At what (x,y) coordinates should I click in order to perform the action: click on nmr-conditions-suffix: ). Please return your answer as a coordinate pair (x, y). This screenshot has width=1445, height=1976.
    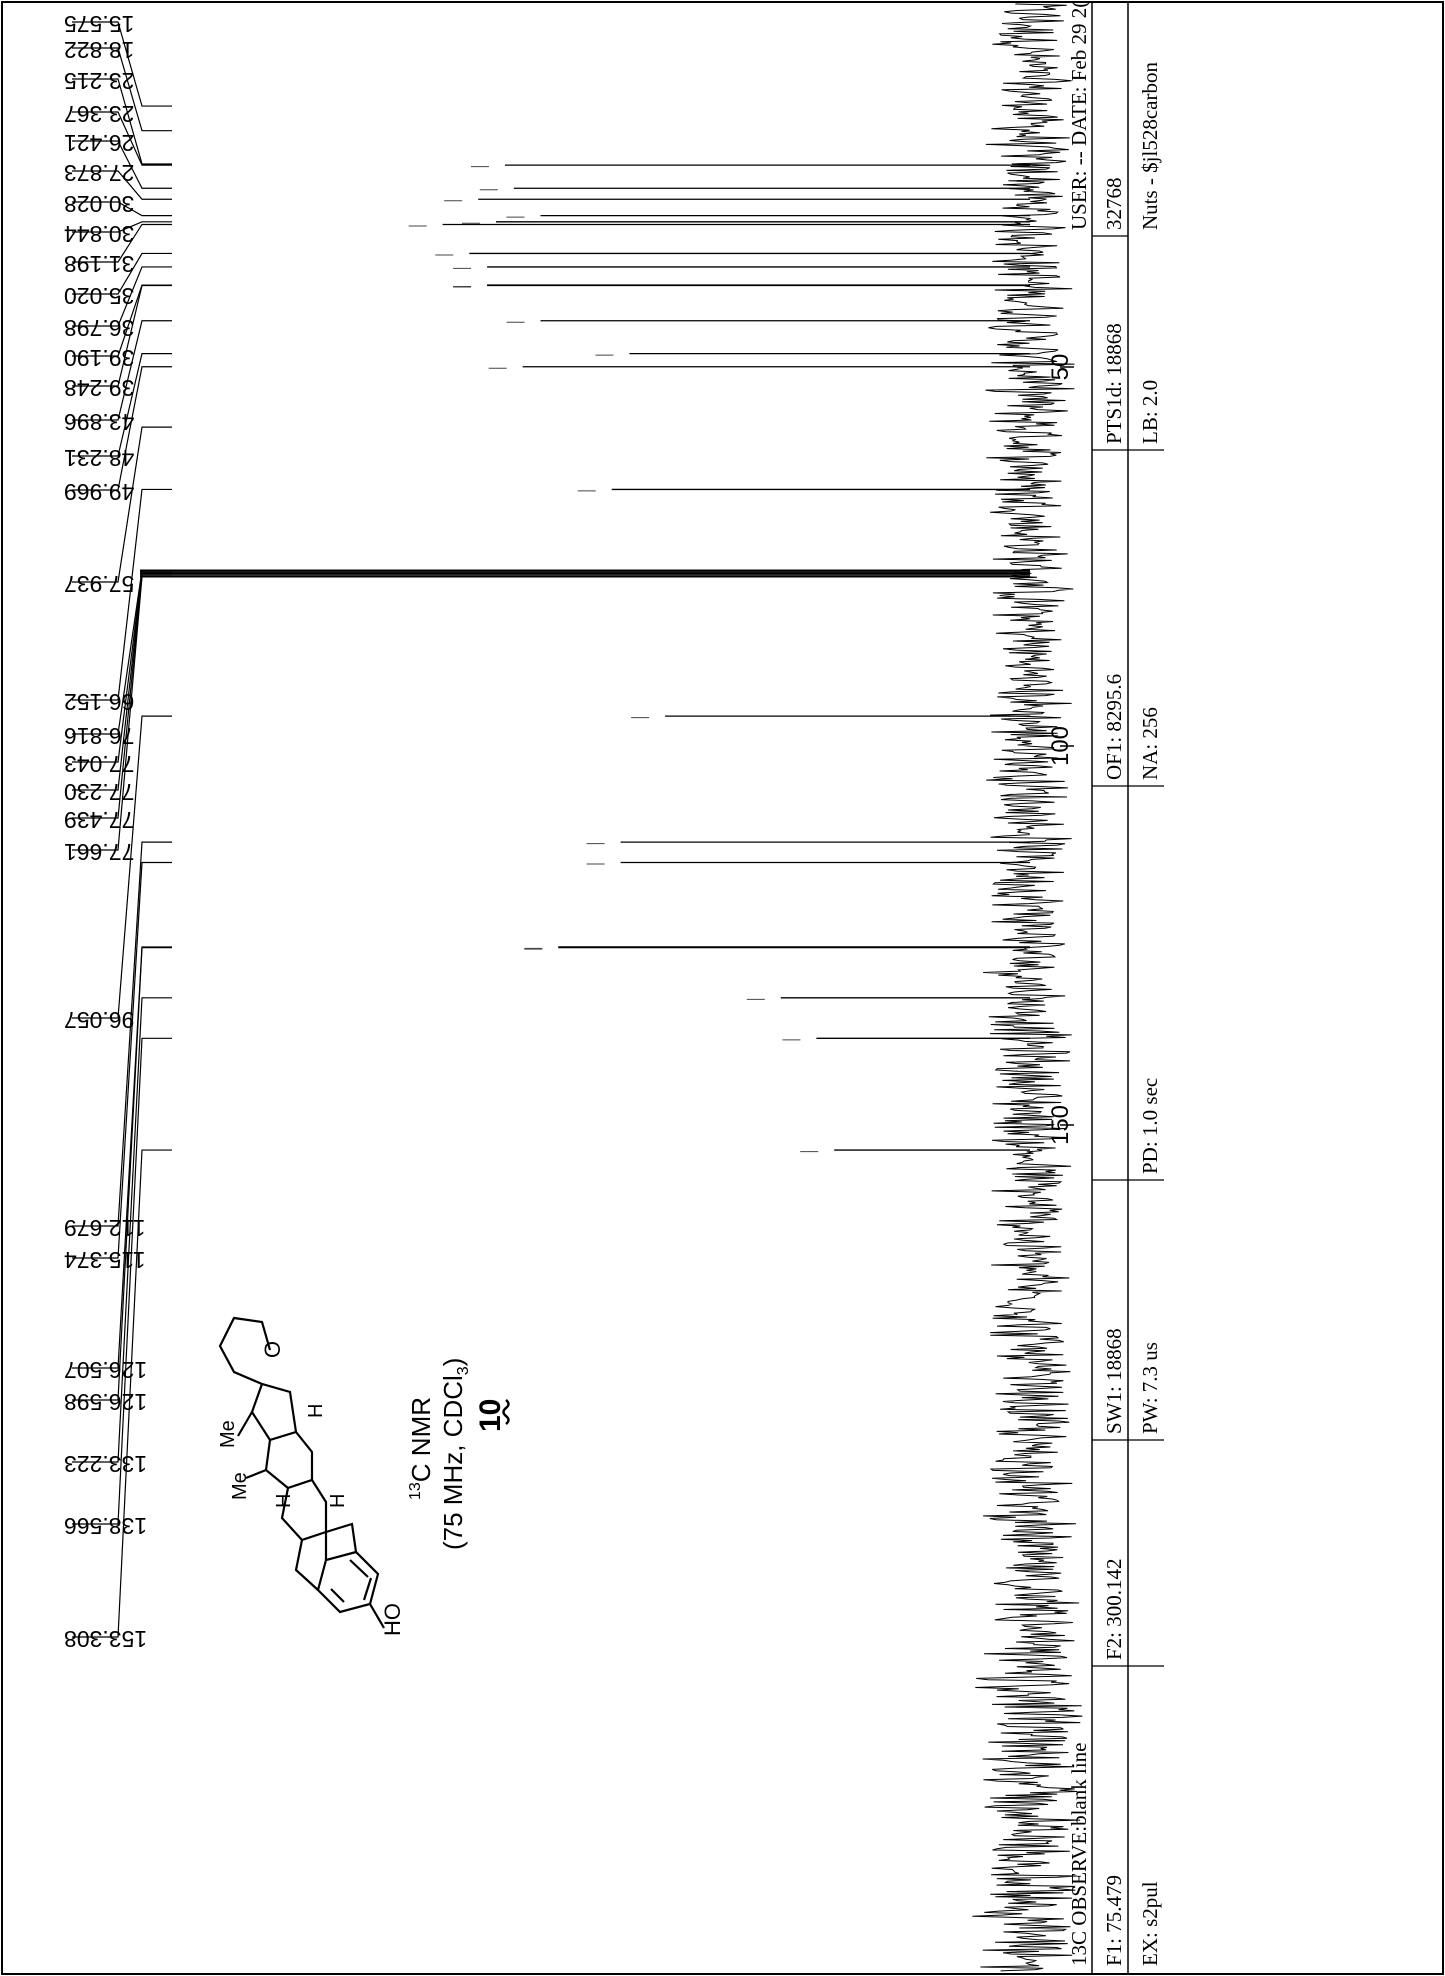
    Looking at the image, I should click on (453, 1362).